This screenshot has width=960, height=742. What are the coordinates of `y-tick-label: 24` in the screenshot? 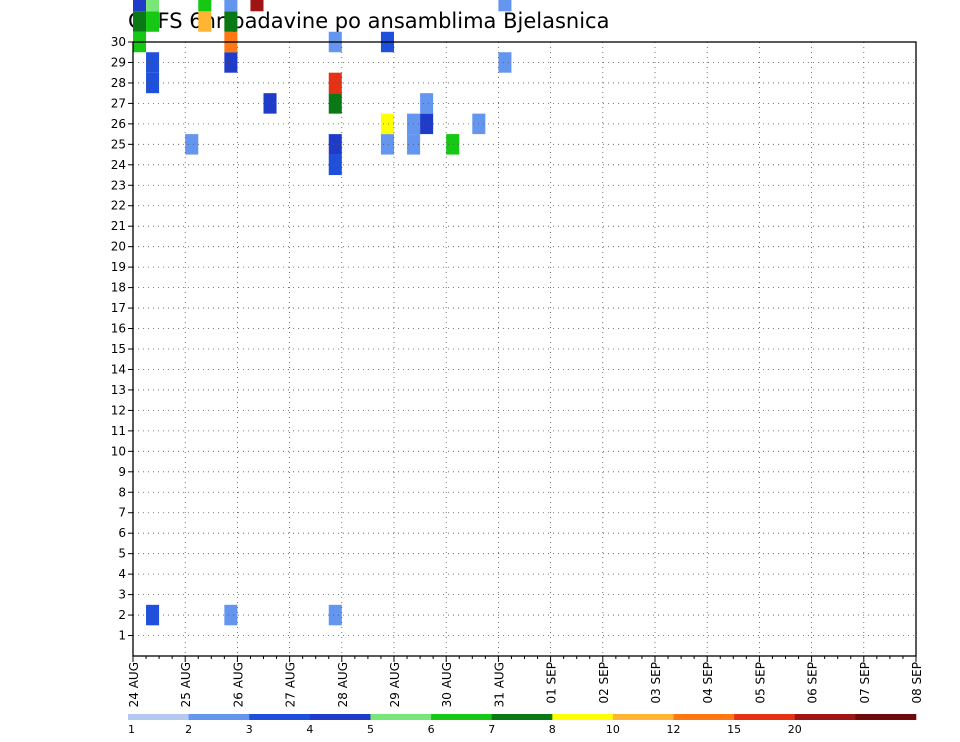 It's located at (118, 165).